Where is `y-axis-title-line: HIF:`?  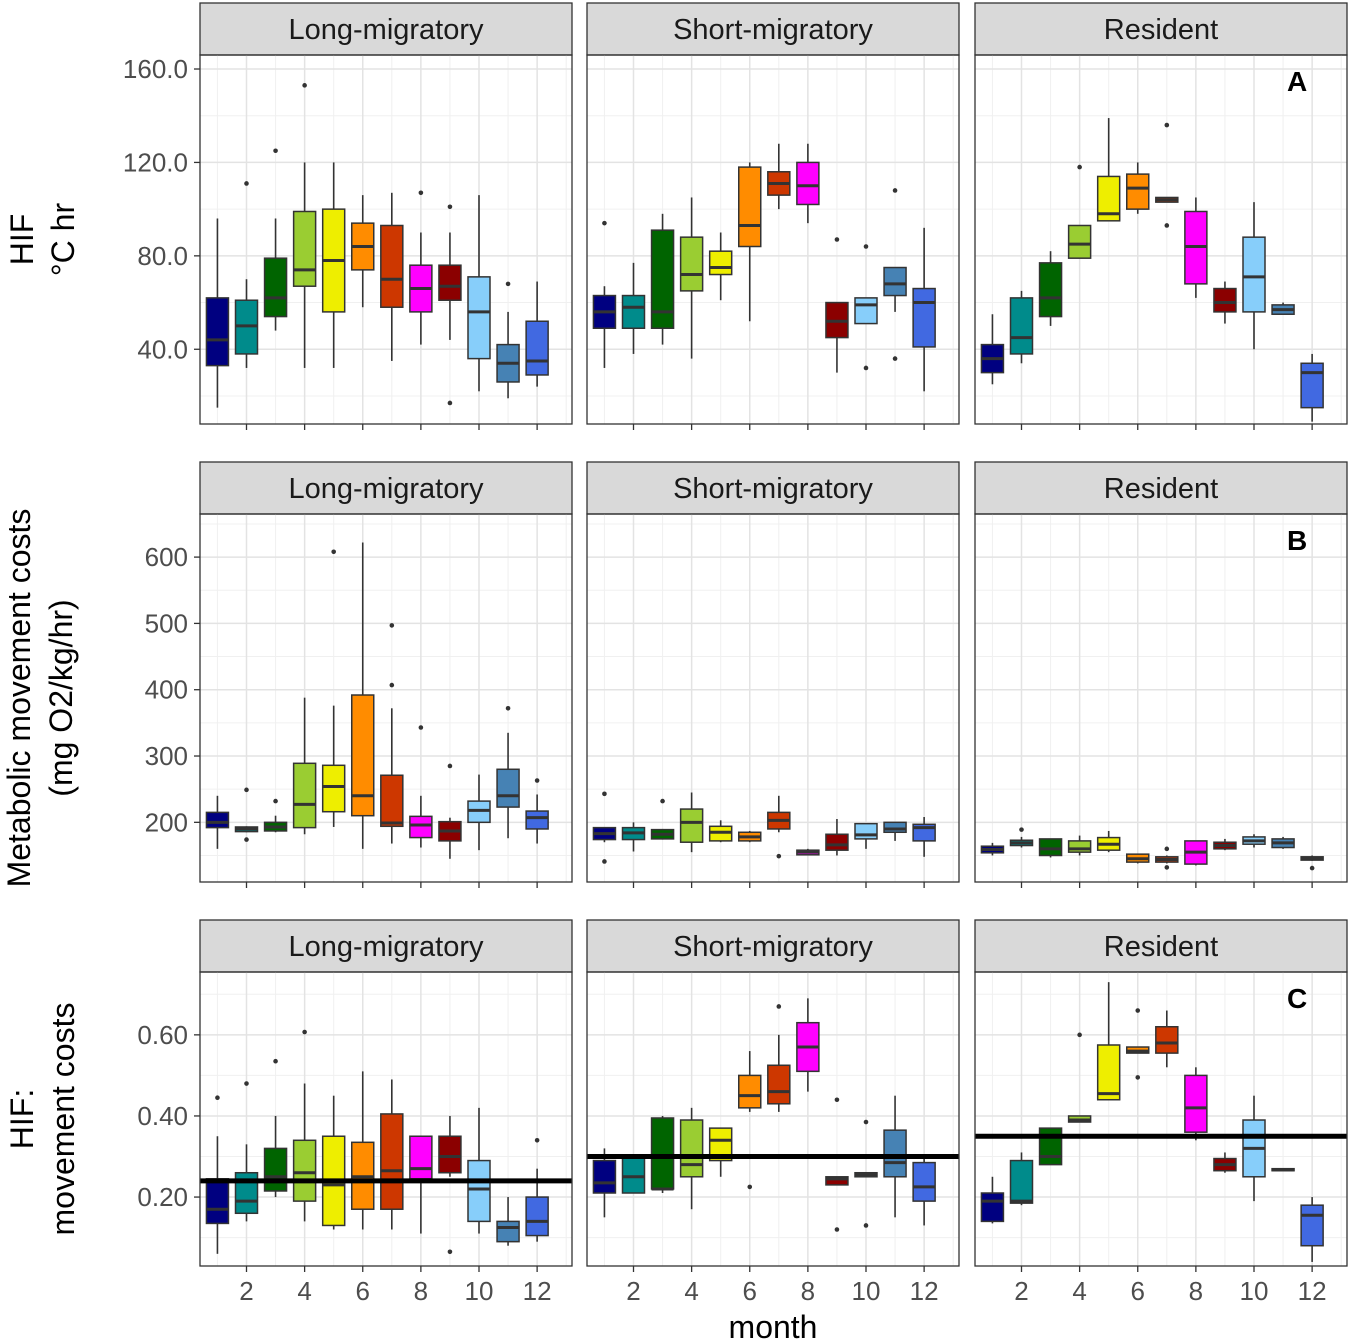 y-axis-title-line: HIF: is located at coordinates (22, 1119).